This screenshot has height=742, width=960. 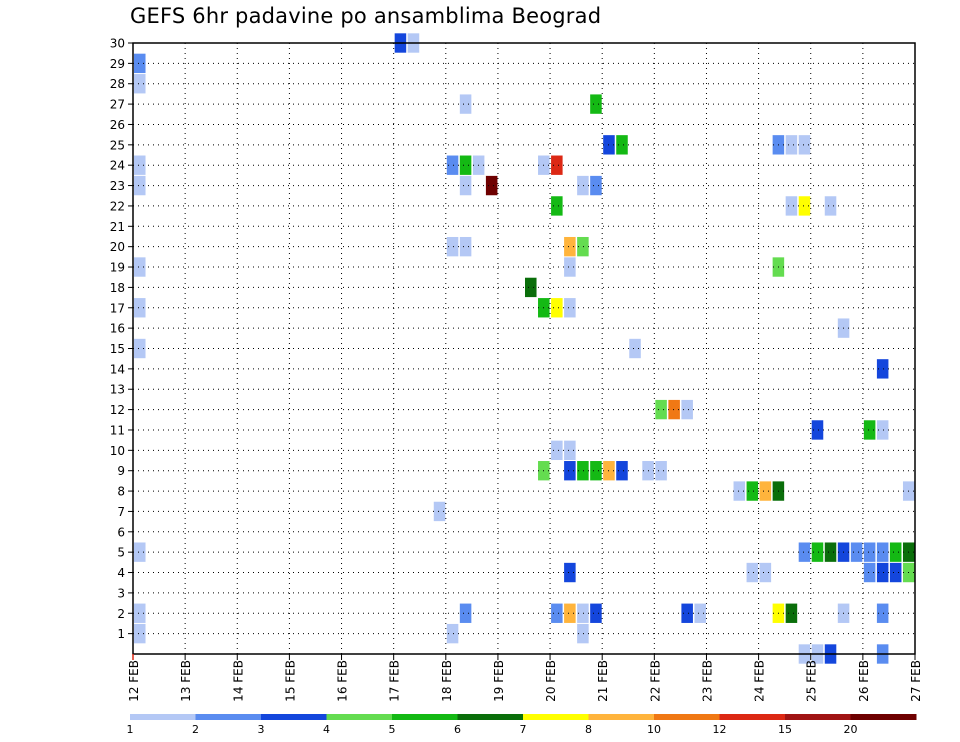 I want to click on colorbar-label: 1, so click(x=130, y=729).